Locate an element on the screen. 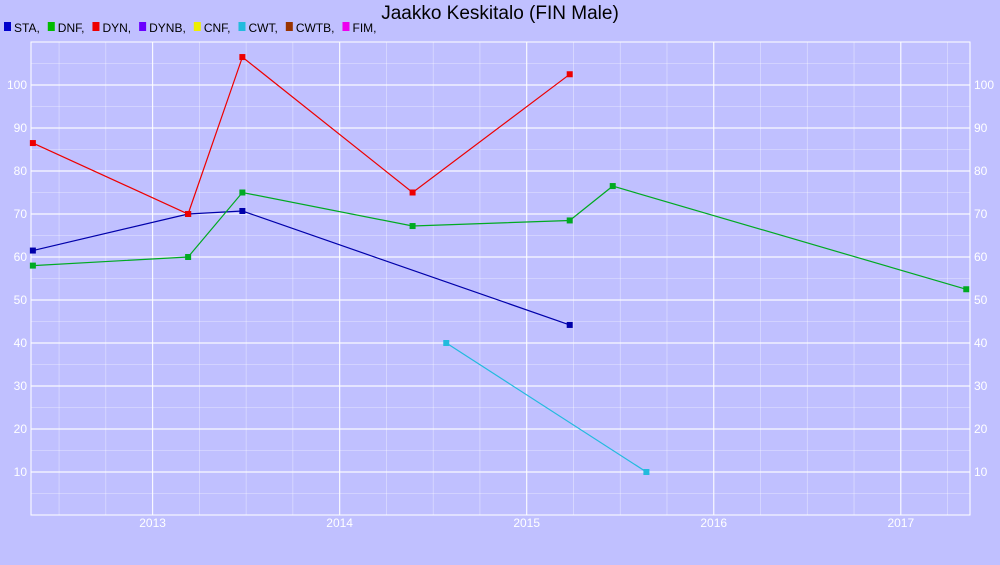 The height and width of the screenshot is (565, 1000). y-axis-right: 10 20 30 40 50 60 70 80 90 100 is located at coordinates (984, 278).